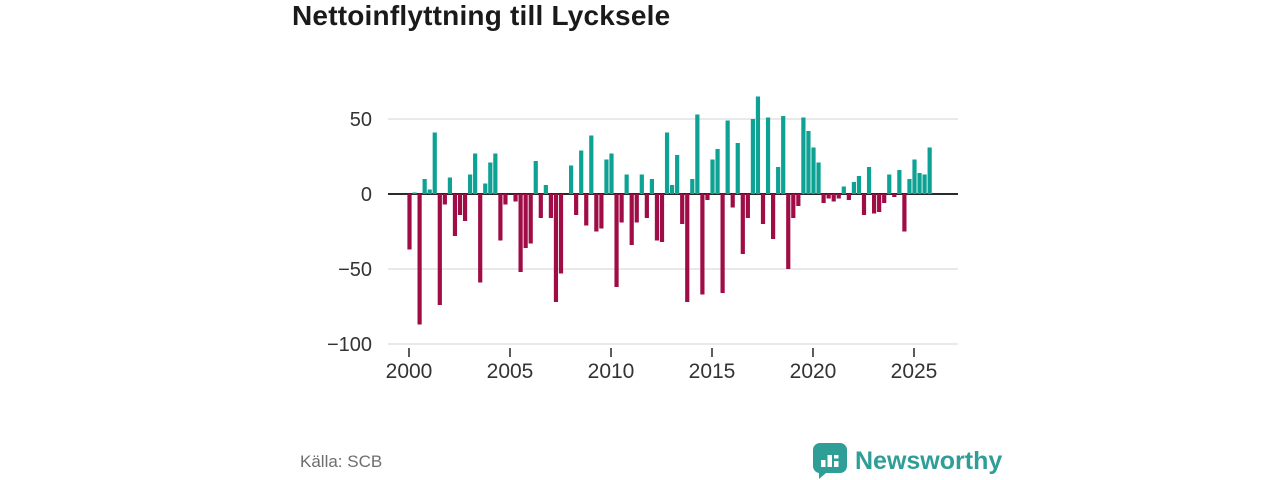 This screenshot has height=480, width=1280. What do you see at coordinates (712, 371) in the screenshot?
I see `x-axis-tick-label: 2015` at bounding box center [712, 371].